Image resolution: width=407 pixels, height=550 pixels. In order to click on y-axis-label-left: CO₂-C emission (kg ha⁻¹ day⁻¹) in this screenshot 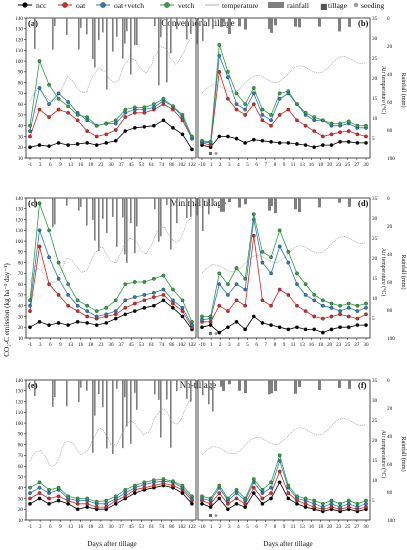, I will do `click(7, 310)`.